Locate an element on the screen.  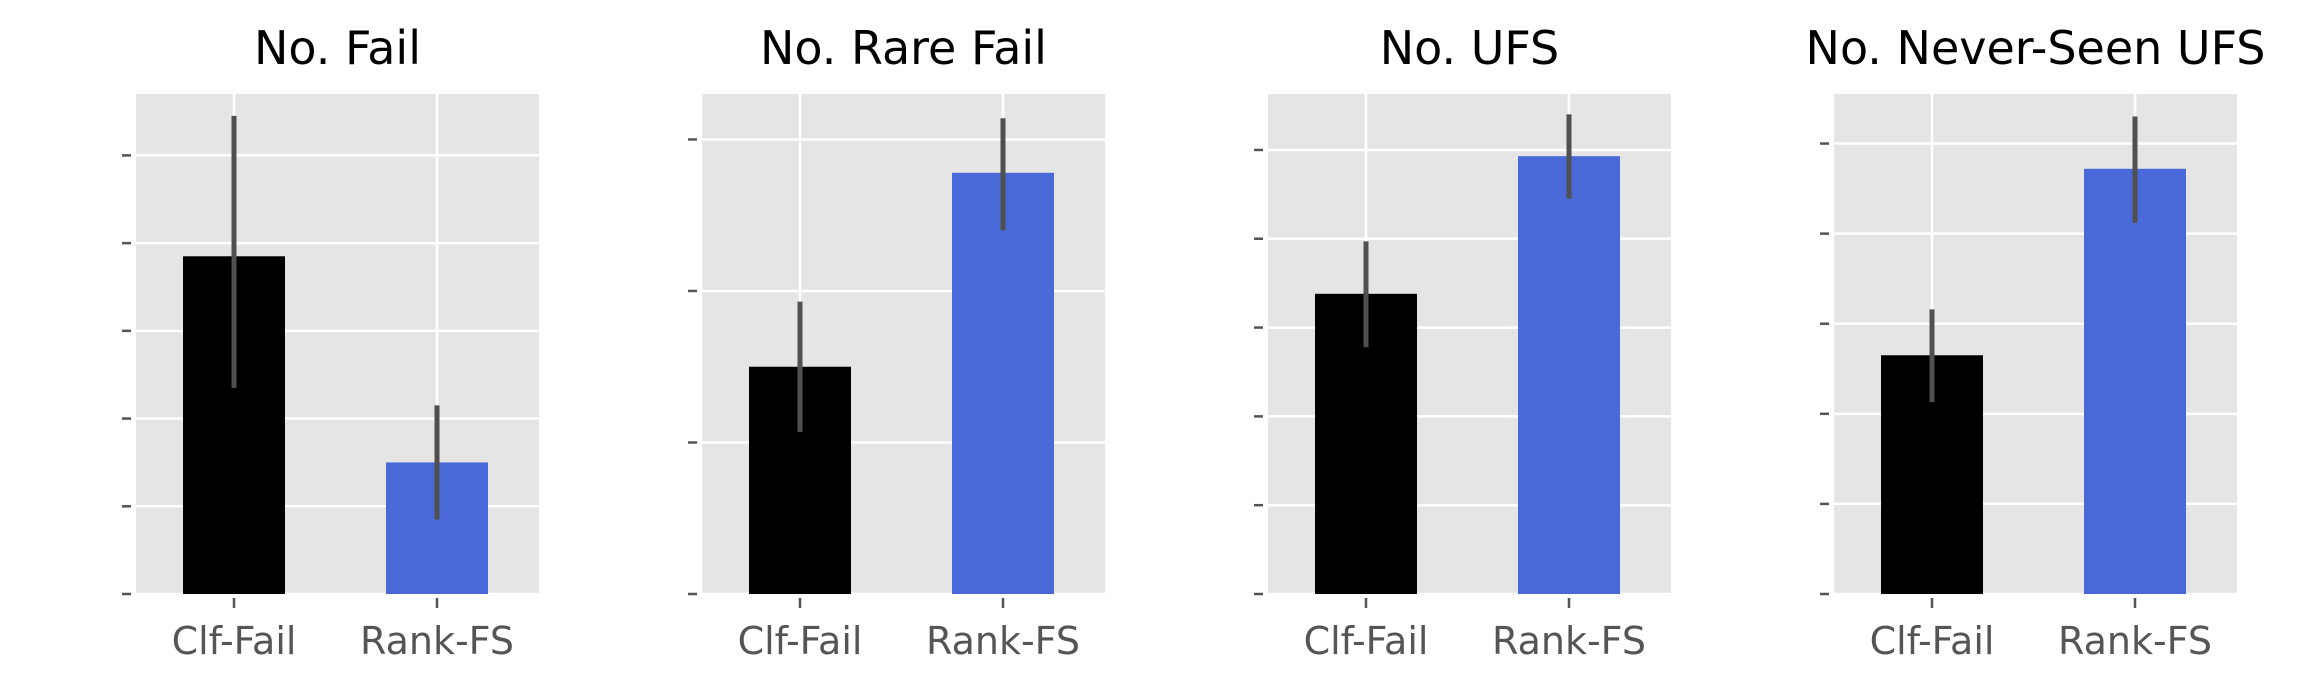
chart-title: No. Rare Fail is located at coordinates (903, 48).